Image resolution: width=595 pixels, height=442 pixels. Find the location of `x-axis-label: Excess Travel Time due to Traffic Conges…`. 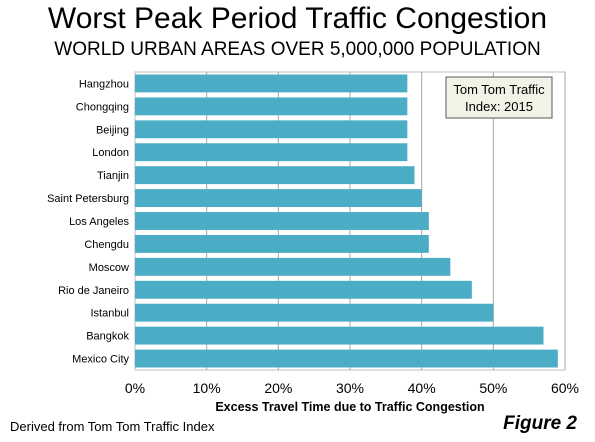

x-axis-label: Excess Travel Time due to Traffic Conges… is located at coordinates (349, 407).